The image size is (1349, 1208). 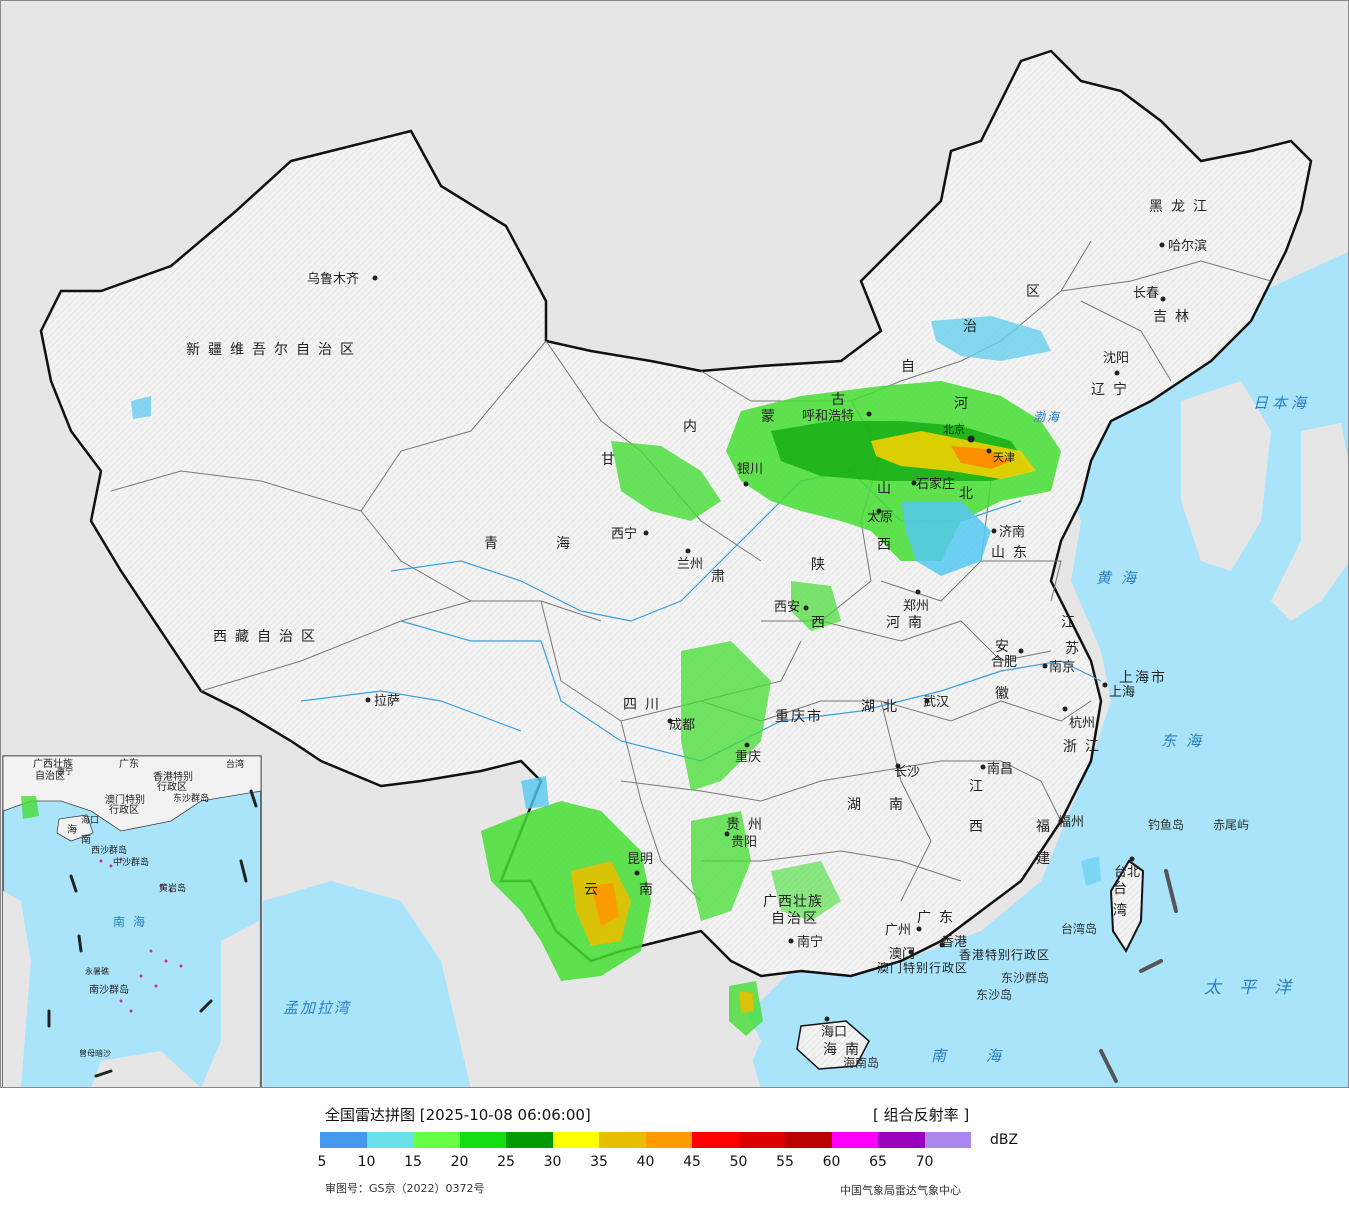 What do you see at coordinates (1281, 403) in the screenshot?
I see `sea-ribenhai: 日本海` at bounding box center [1281, 403].